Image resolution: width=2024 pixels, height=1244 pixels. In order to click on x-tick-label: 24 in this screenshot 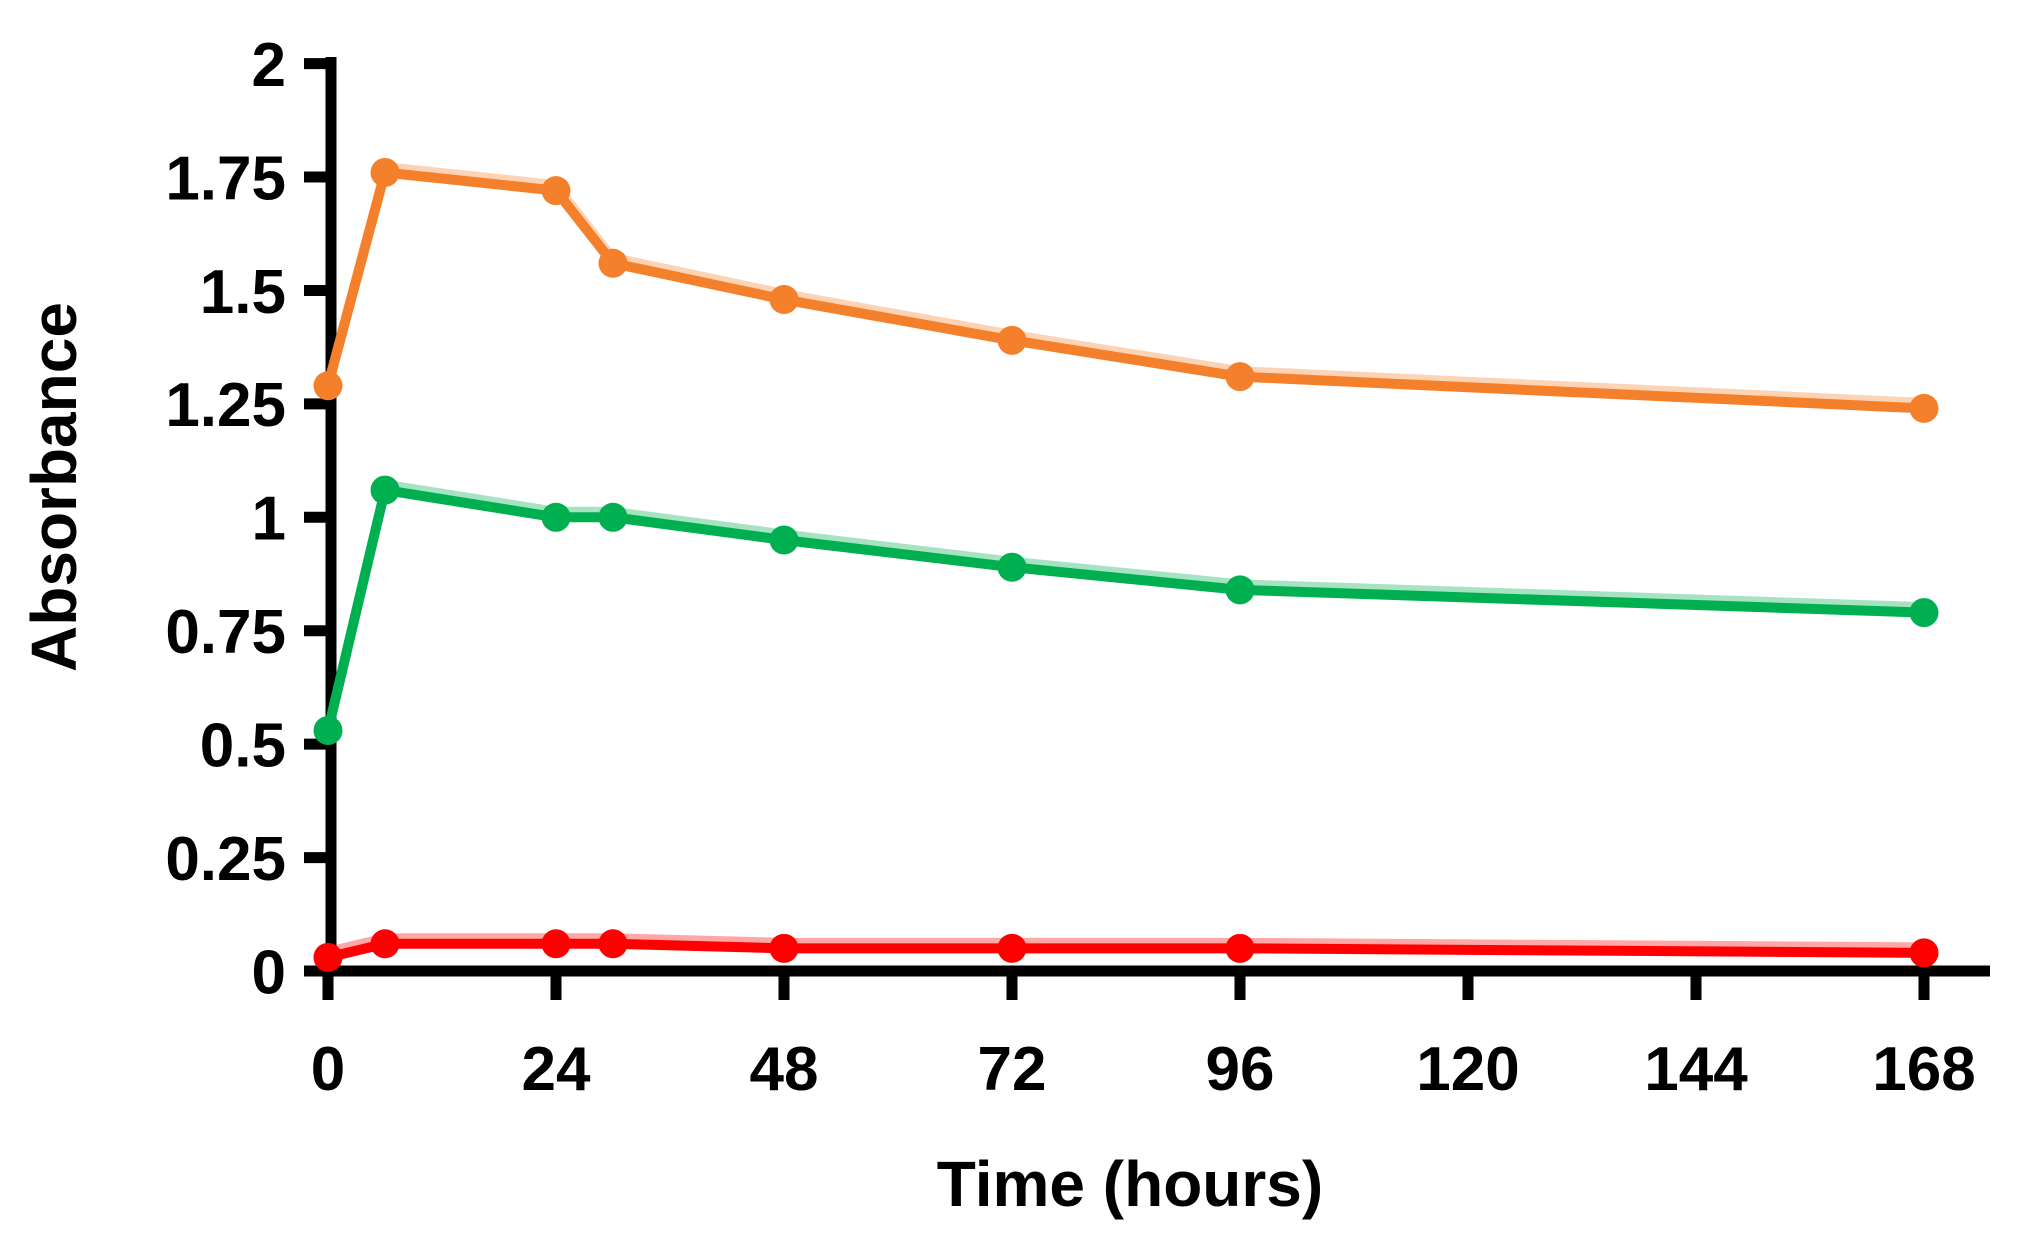, I will do `click(556, 1069)`.